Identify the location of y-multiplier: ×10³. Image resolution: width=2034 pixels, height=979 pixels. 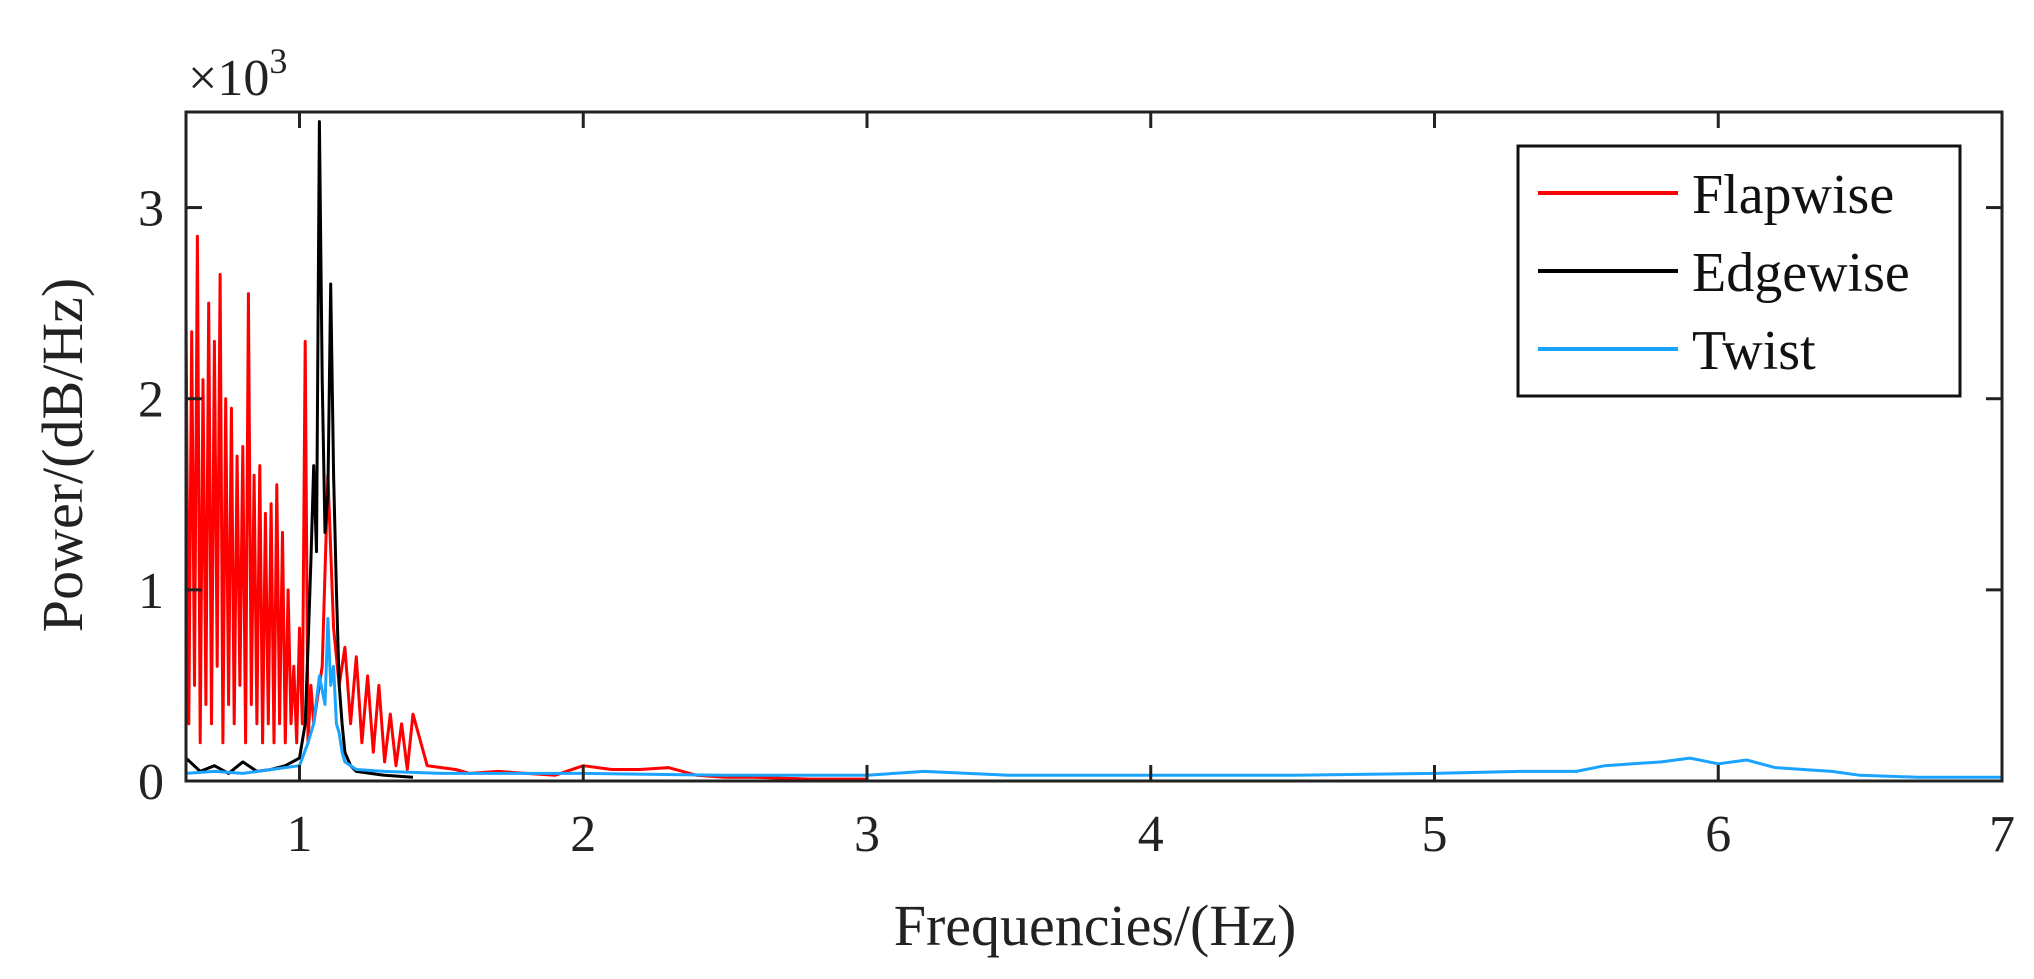
(237, 74).